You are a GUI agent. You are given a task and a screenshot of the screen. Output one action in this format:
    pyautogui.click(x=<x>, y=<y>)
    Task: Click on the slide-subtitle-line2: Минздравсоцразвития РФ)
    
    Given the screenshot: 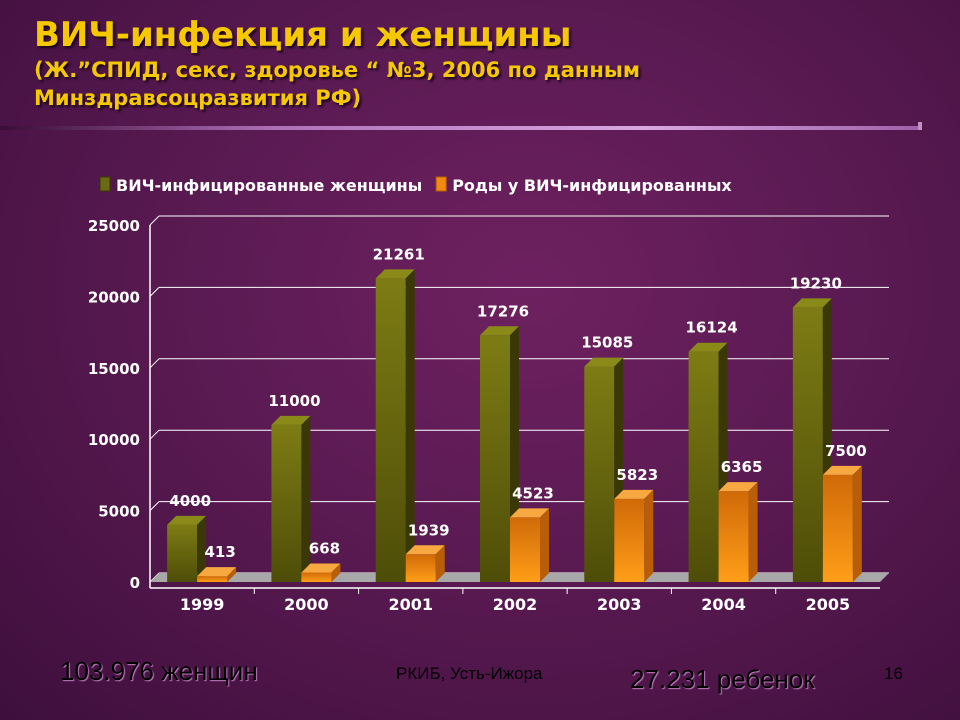 What is the action you would take?
    pyautogui.click(x=198, y=98)
    